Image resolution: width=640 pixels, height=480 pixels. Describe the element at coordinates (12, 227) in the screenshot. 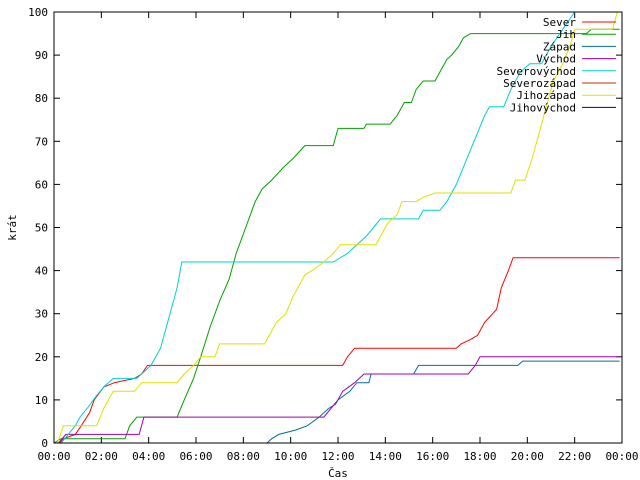

I see `y-axis-label: krát` at that location.